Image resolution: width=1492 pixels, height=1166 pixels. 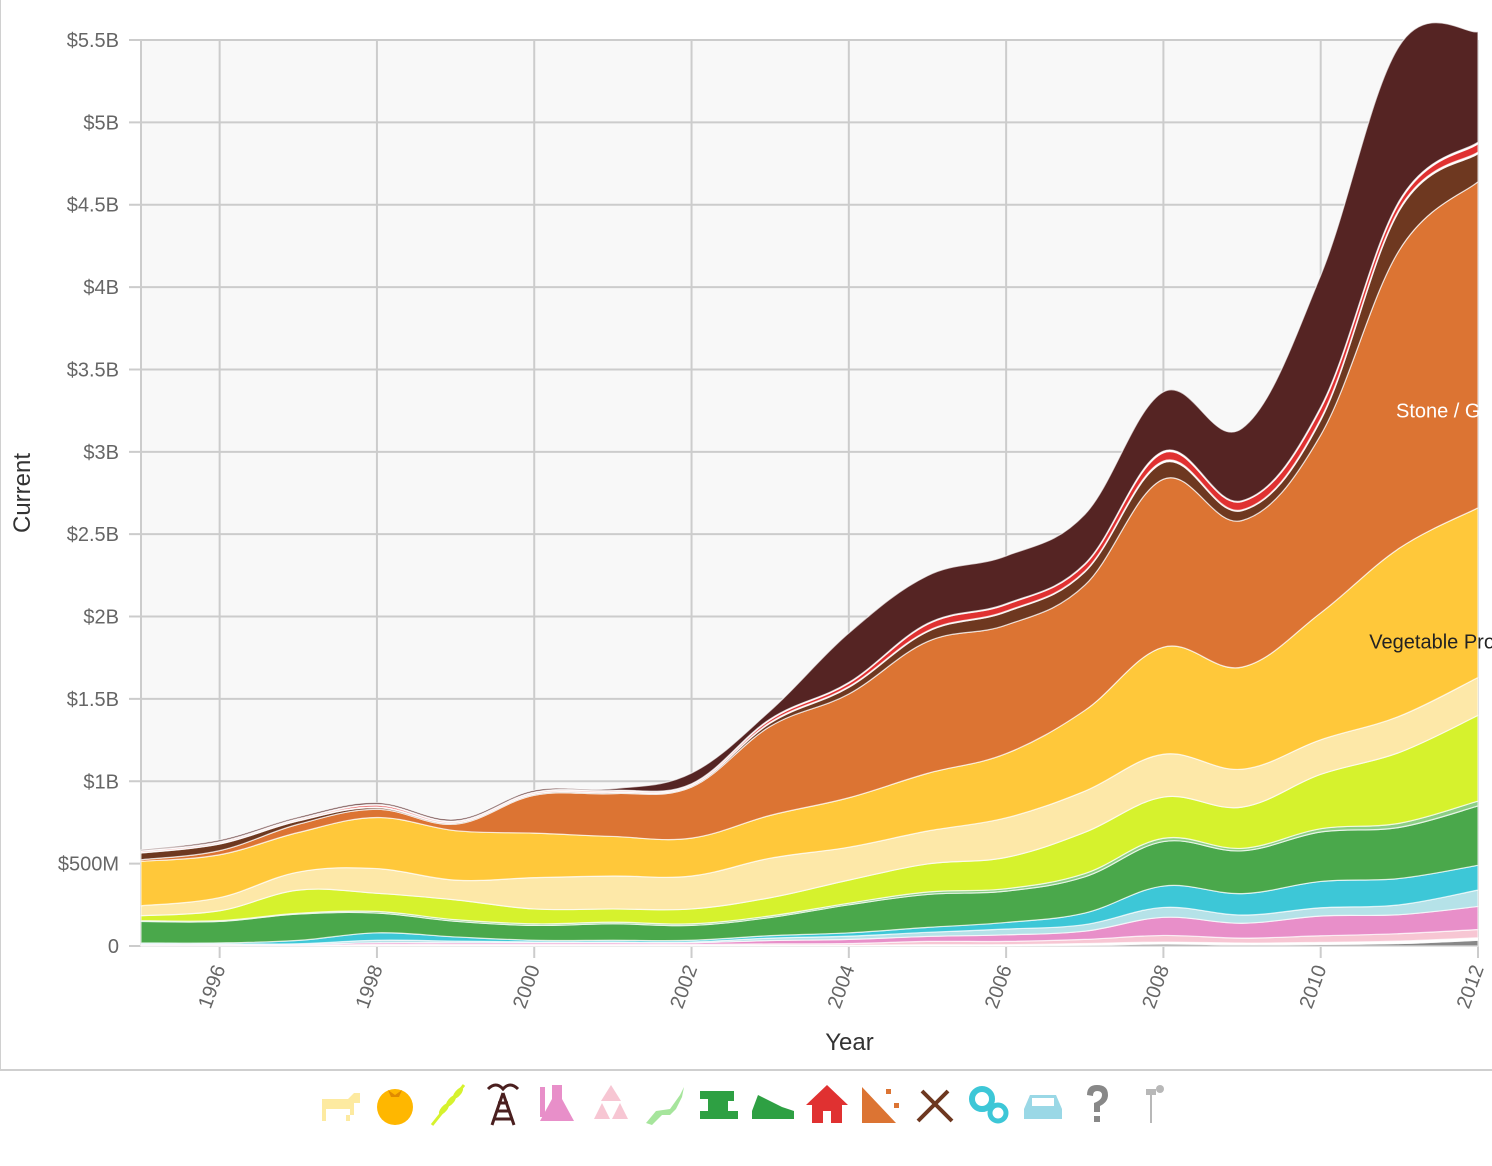 I want to click on oil-derrick-icon, so click(x=503, y=1104).